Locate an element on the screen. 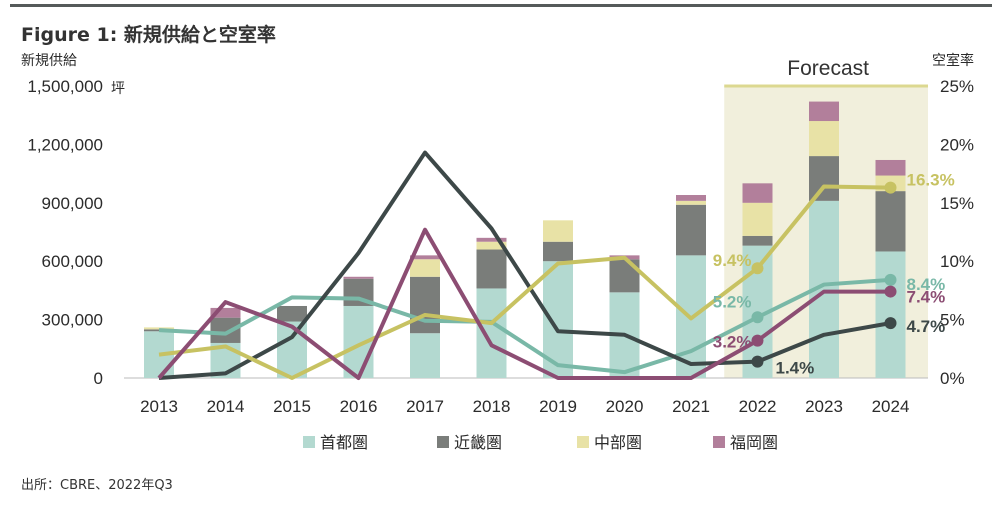 This screenshot has width=1002, height=514. x-tick-label: 2017 is located at coordinates (425, 406).